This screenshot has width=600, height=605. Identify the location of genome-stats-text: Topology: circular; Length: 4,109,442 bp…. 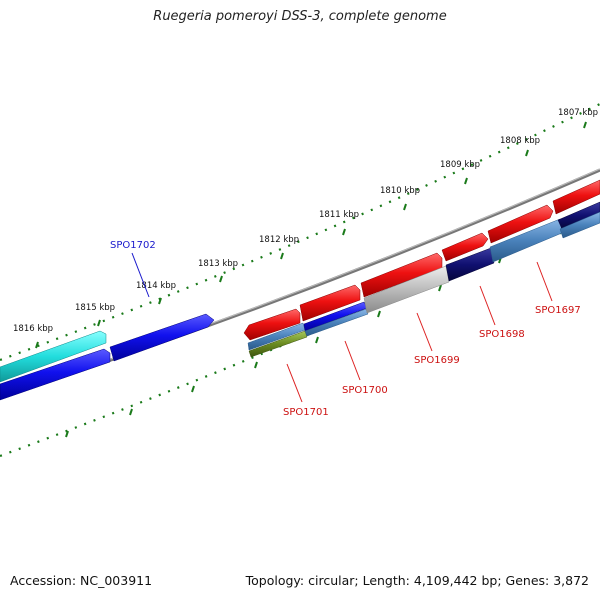
(417, 580).